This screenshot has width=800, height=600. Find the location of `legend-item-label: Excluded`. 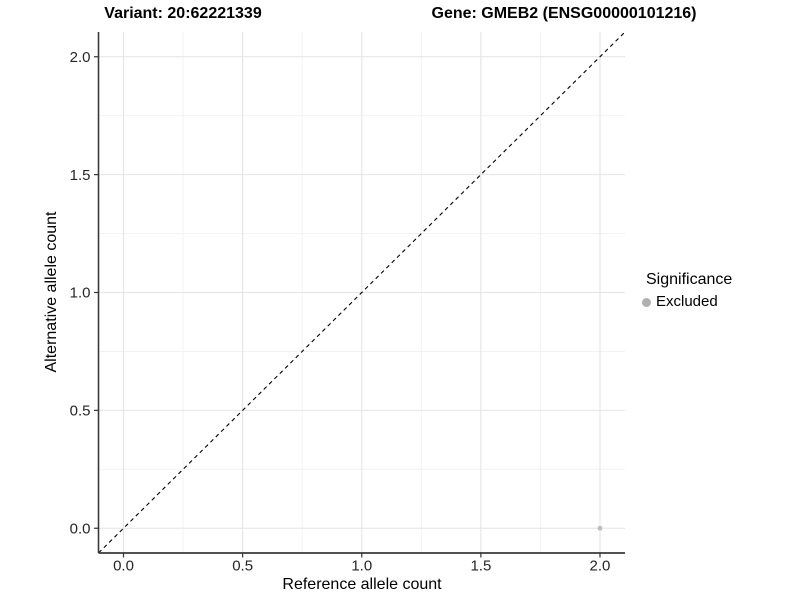

legend-item-label: Excluded is located at coordinates (687, 301).